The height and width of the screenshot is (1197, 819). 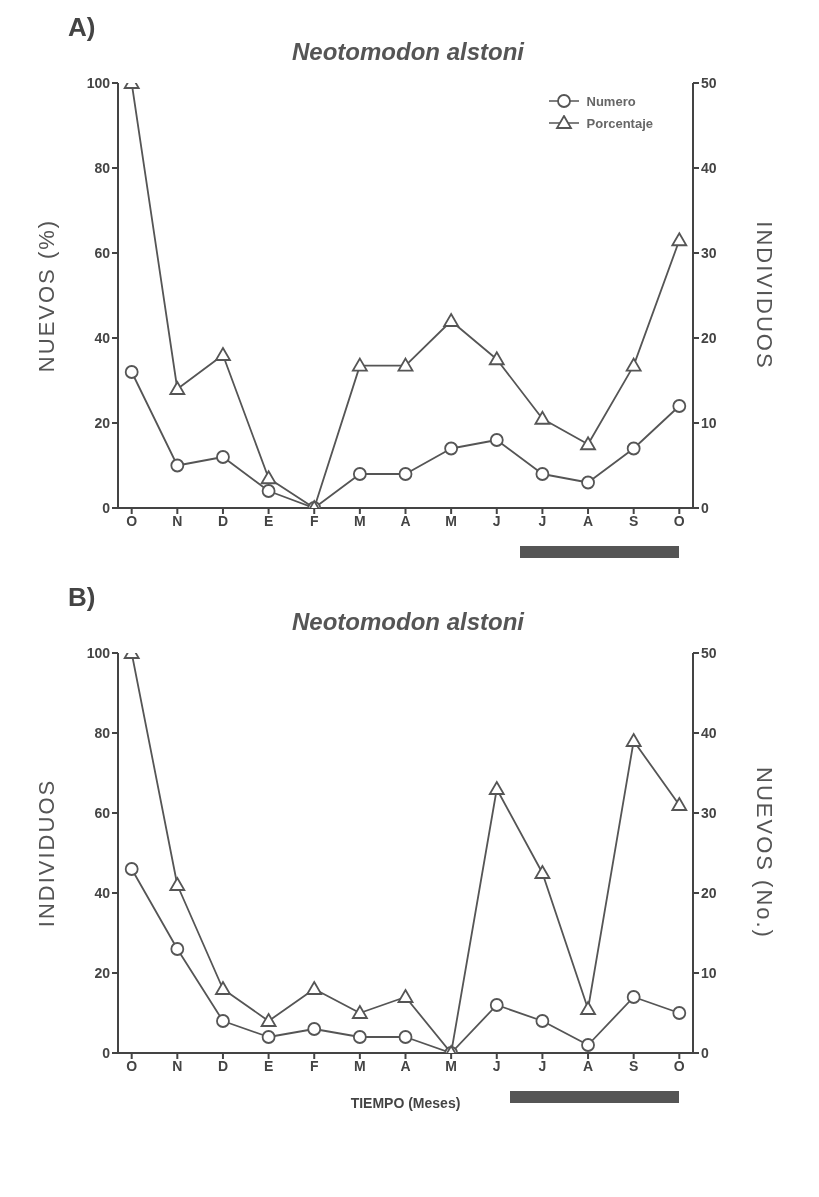 What do you see at coordinates (46, 295) in the screenshot?
I see `y-axis-title: NUEVOS (%)` at bounding box center [46, 295].